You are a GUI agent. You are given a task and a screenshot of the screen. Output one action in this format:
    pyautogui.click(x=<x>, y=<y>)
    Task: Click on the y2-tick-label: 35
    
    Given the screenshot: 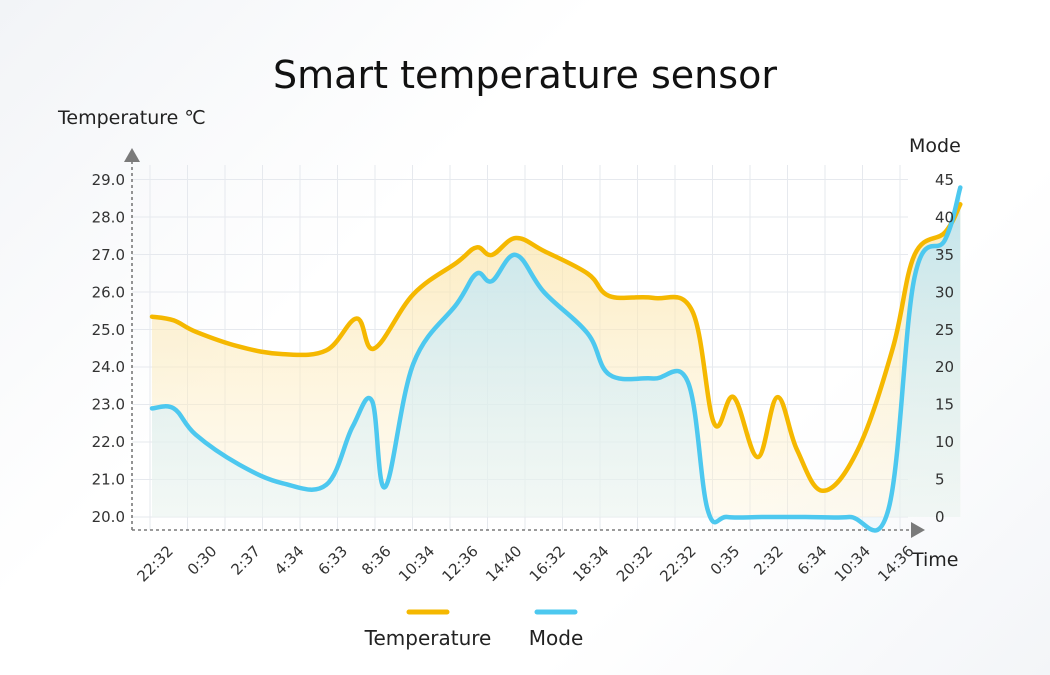 What is the action you would take?
    pyautogui.click(x=944, y=255)
    